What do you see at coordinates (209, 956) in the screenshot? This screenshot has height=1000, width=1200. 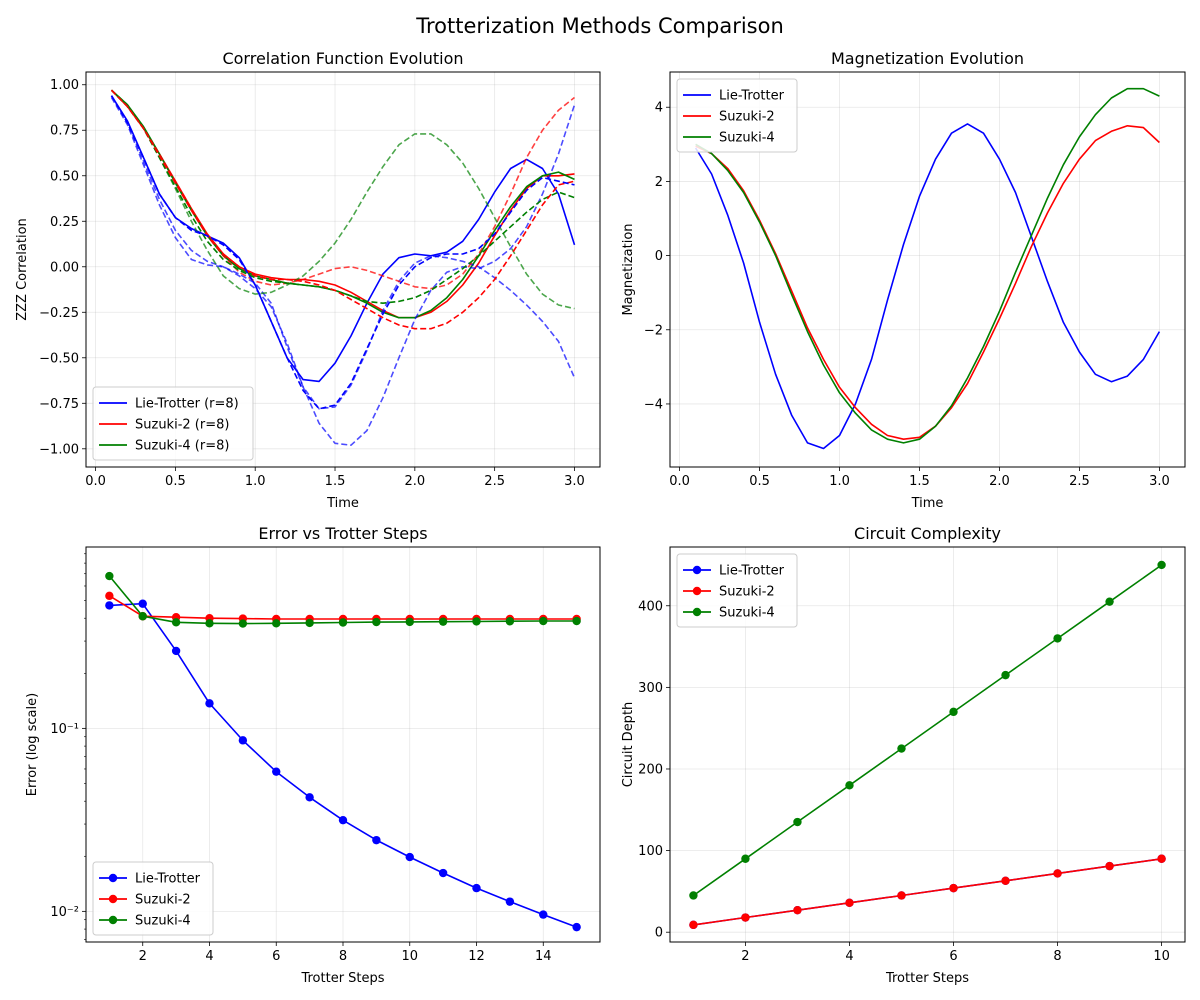 I see `tick-label-x: 4` at bounding box center [209, 956].